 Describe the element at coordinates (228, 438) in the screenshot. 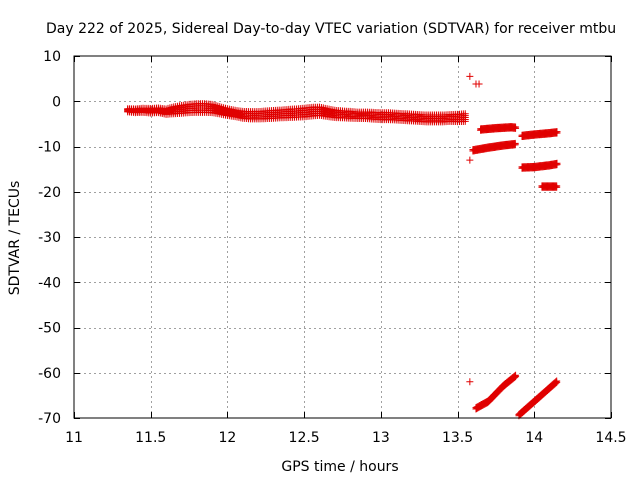

I see `x-tick-label: 12` at that location.